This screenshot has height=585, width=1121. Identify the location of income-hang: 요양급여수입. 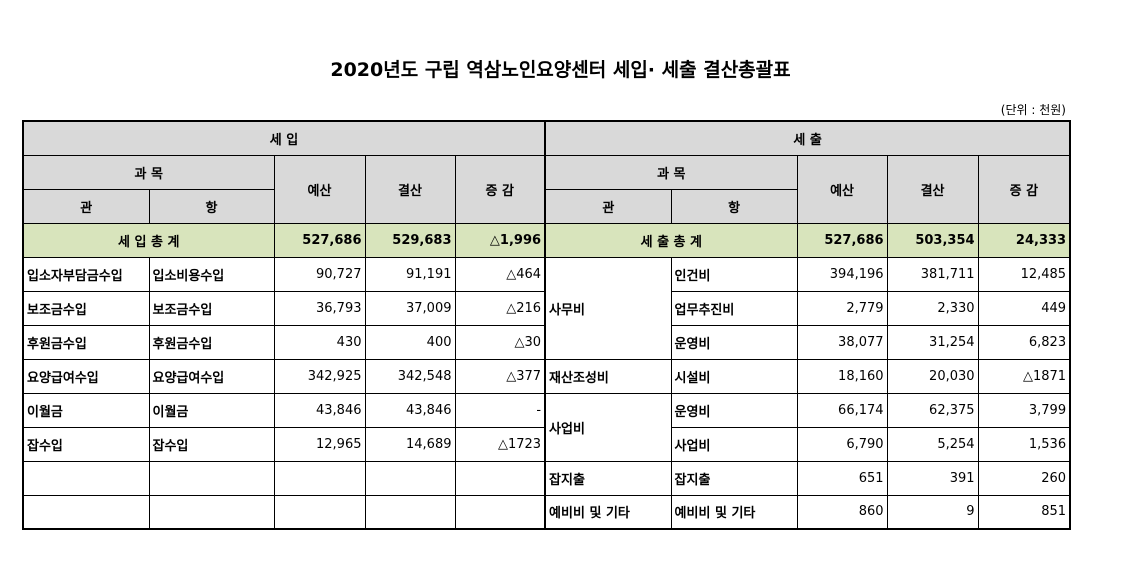
(211, 376).